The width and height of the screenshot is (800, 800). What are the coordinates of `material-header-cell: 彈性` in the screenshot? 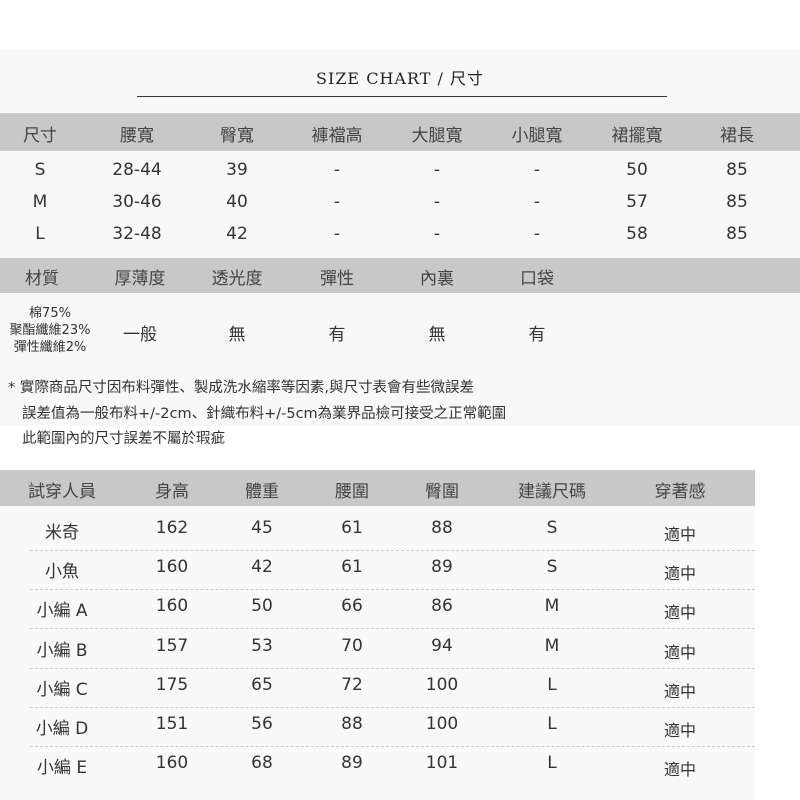 It's located at (337, 279).